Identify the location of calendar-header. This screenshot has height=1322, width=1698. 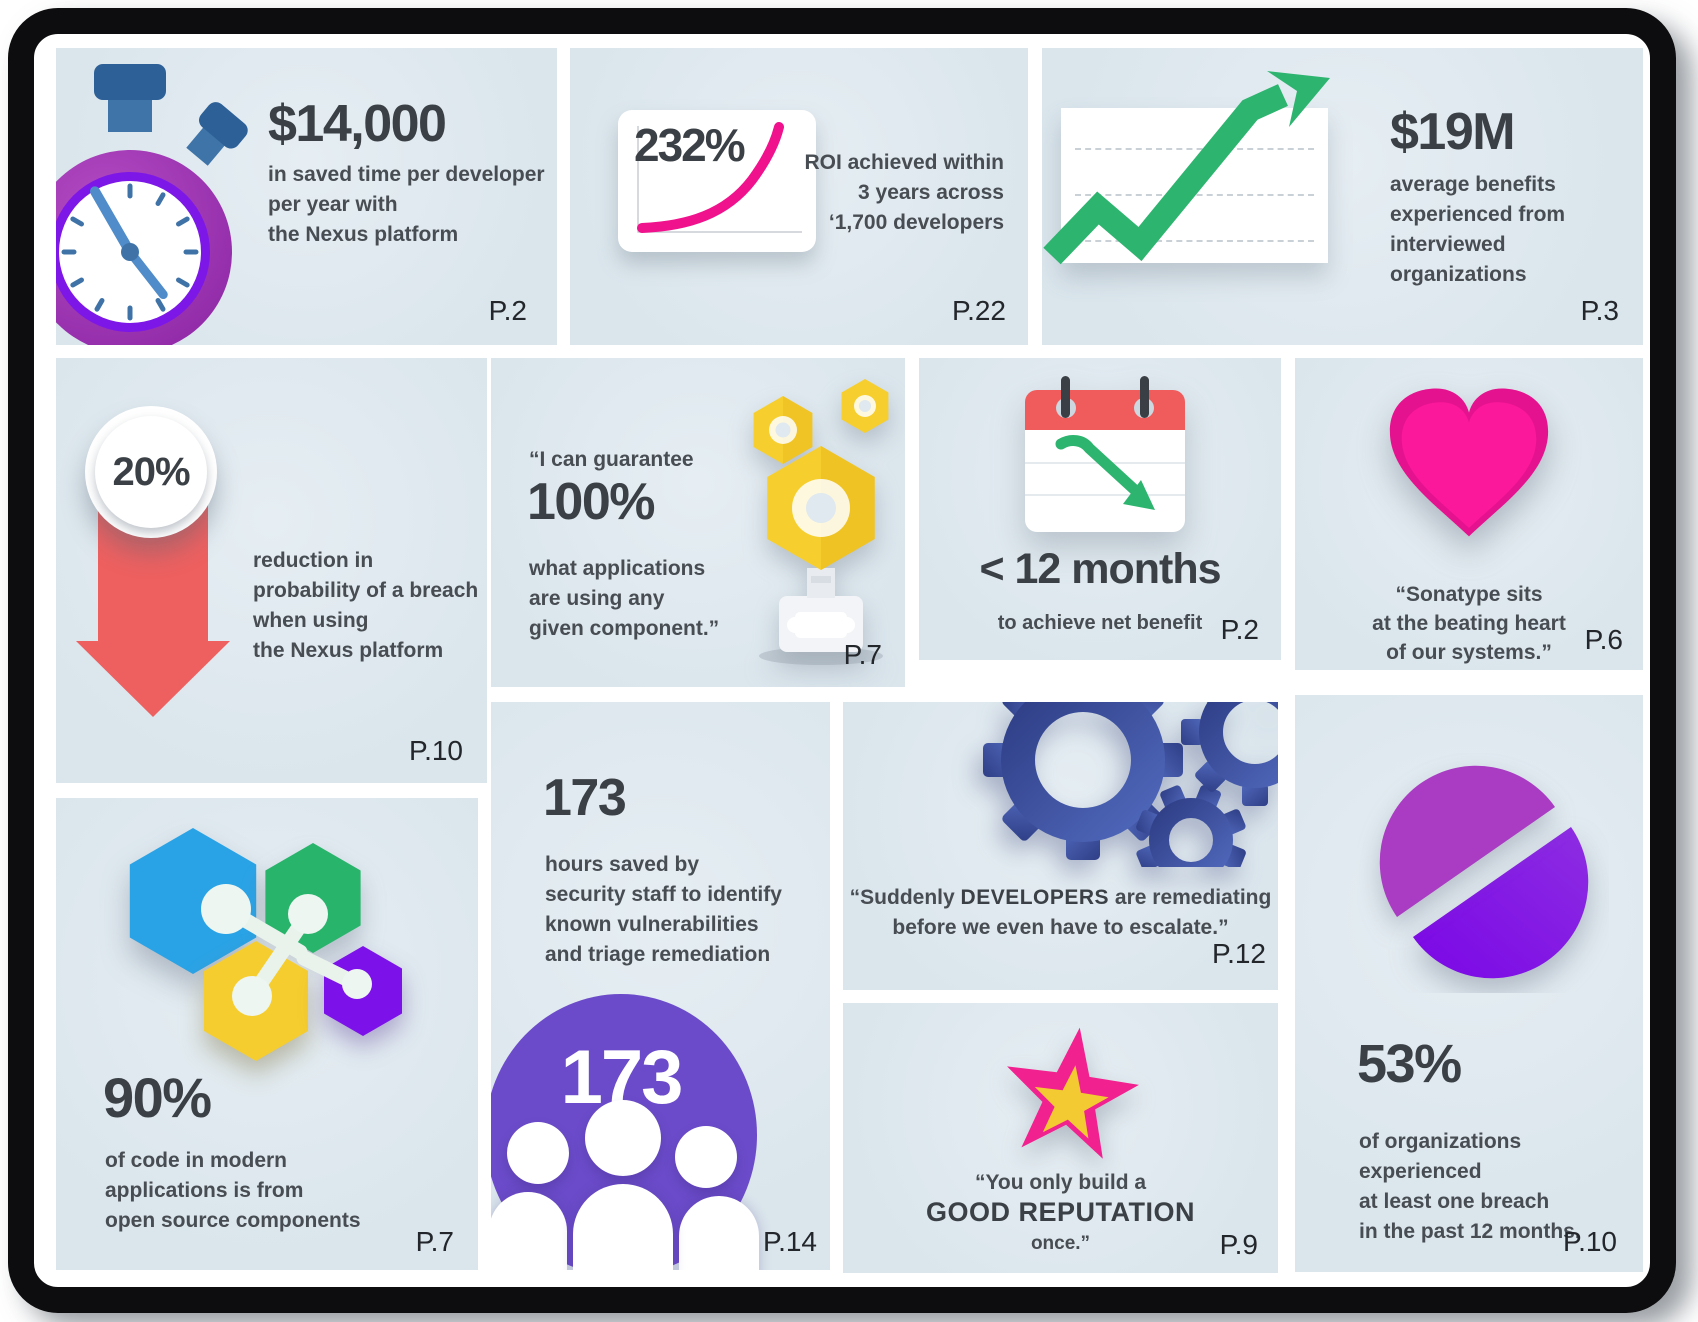
(1105, 410).